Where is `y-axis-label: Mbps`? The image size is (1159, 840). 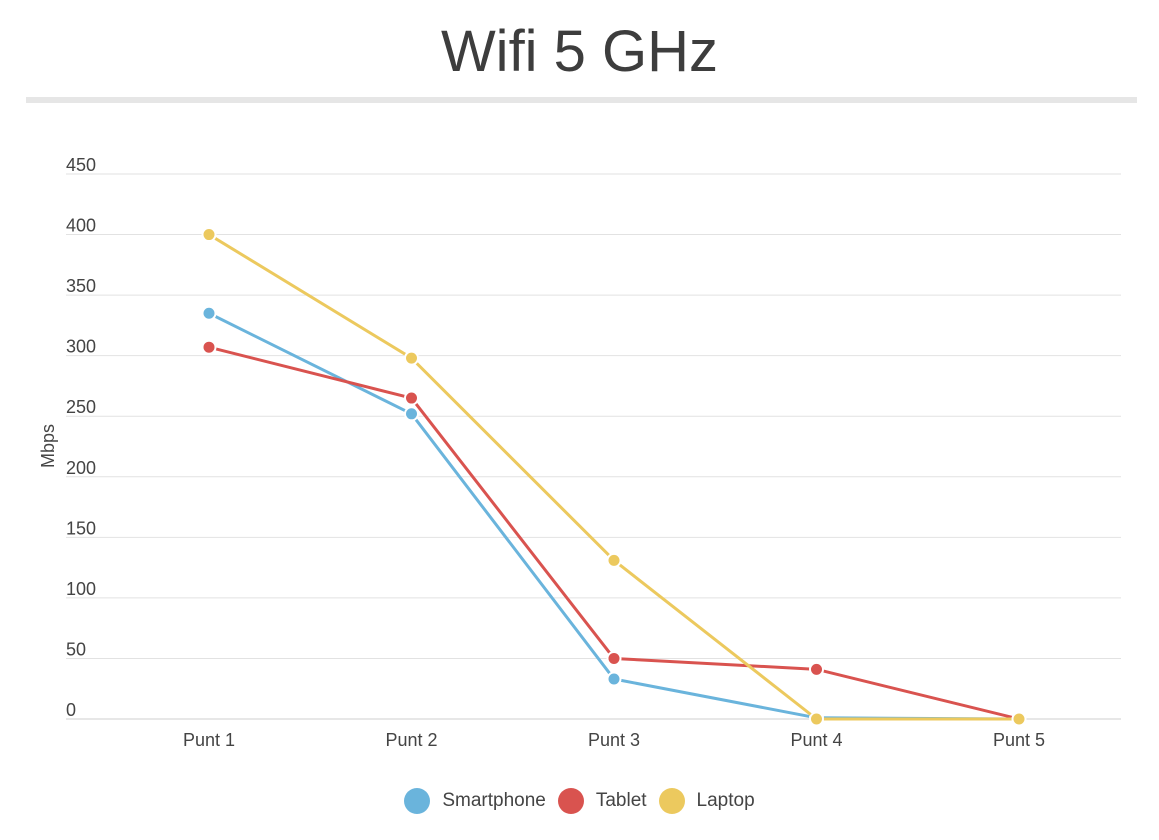
y-axis-label: Mbps is located at coordinates (48, 446).